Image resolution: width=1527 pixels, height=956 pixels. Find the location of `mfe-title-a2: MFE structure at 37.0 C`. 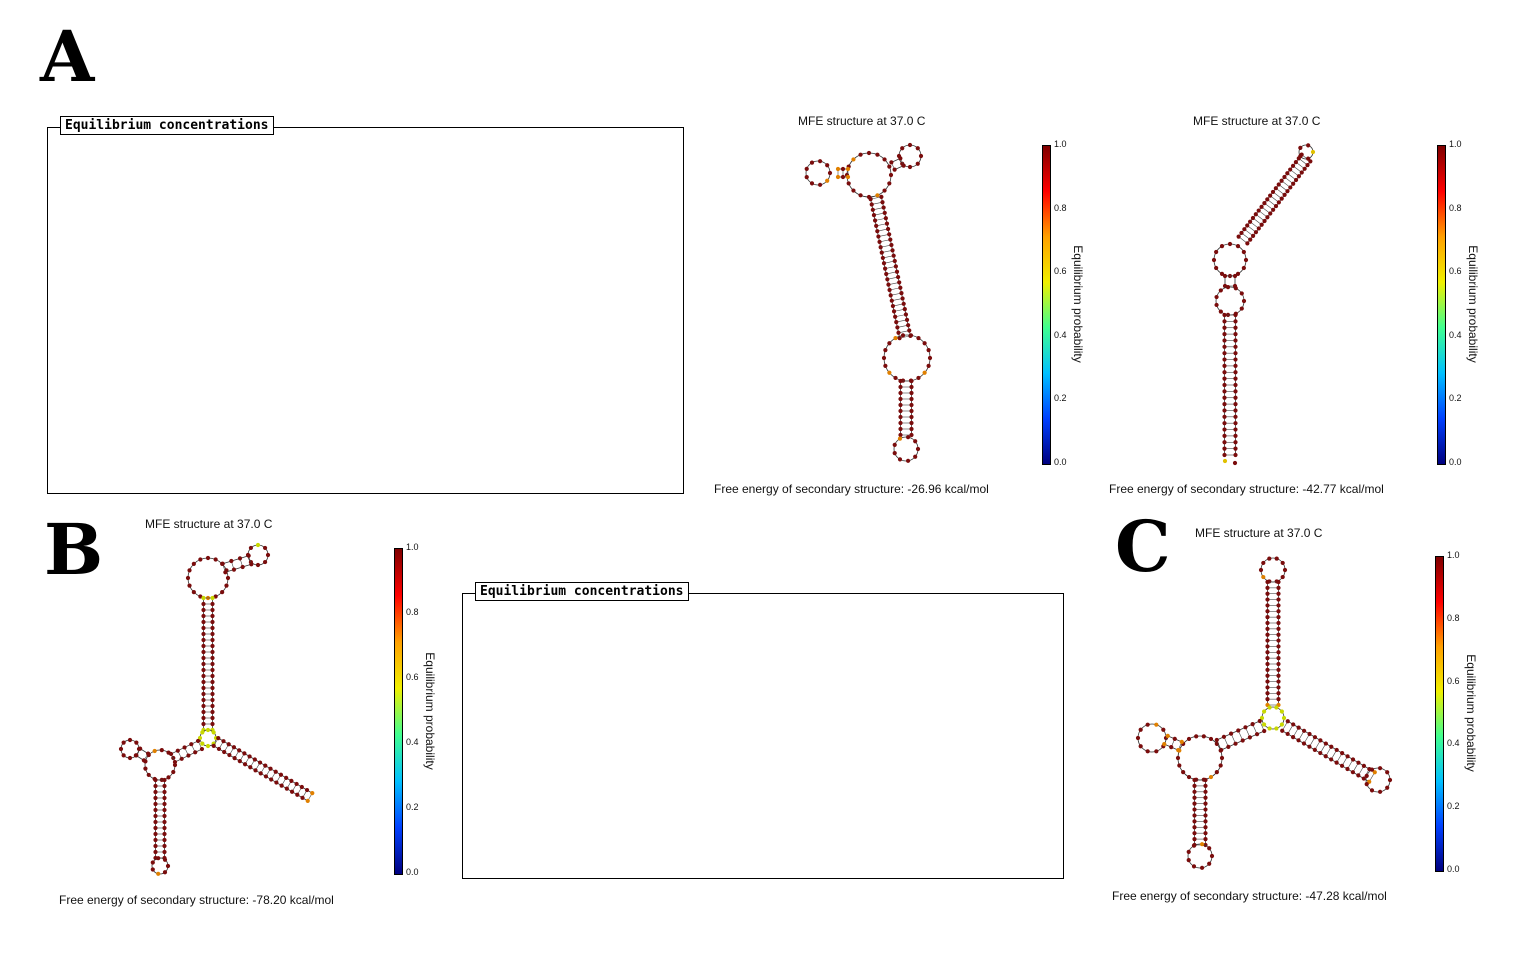

mfe-title-a2: MFE structure at 37.0 C is located at coordinates (1257, 121).